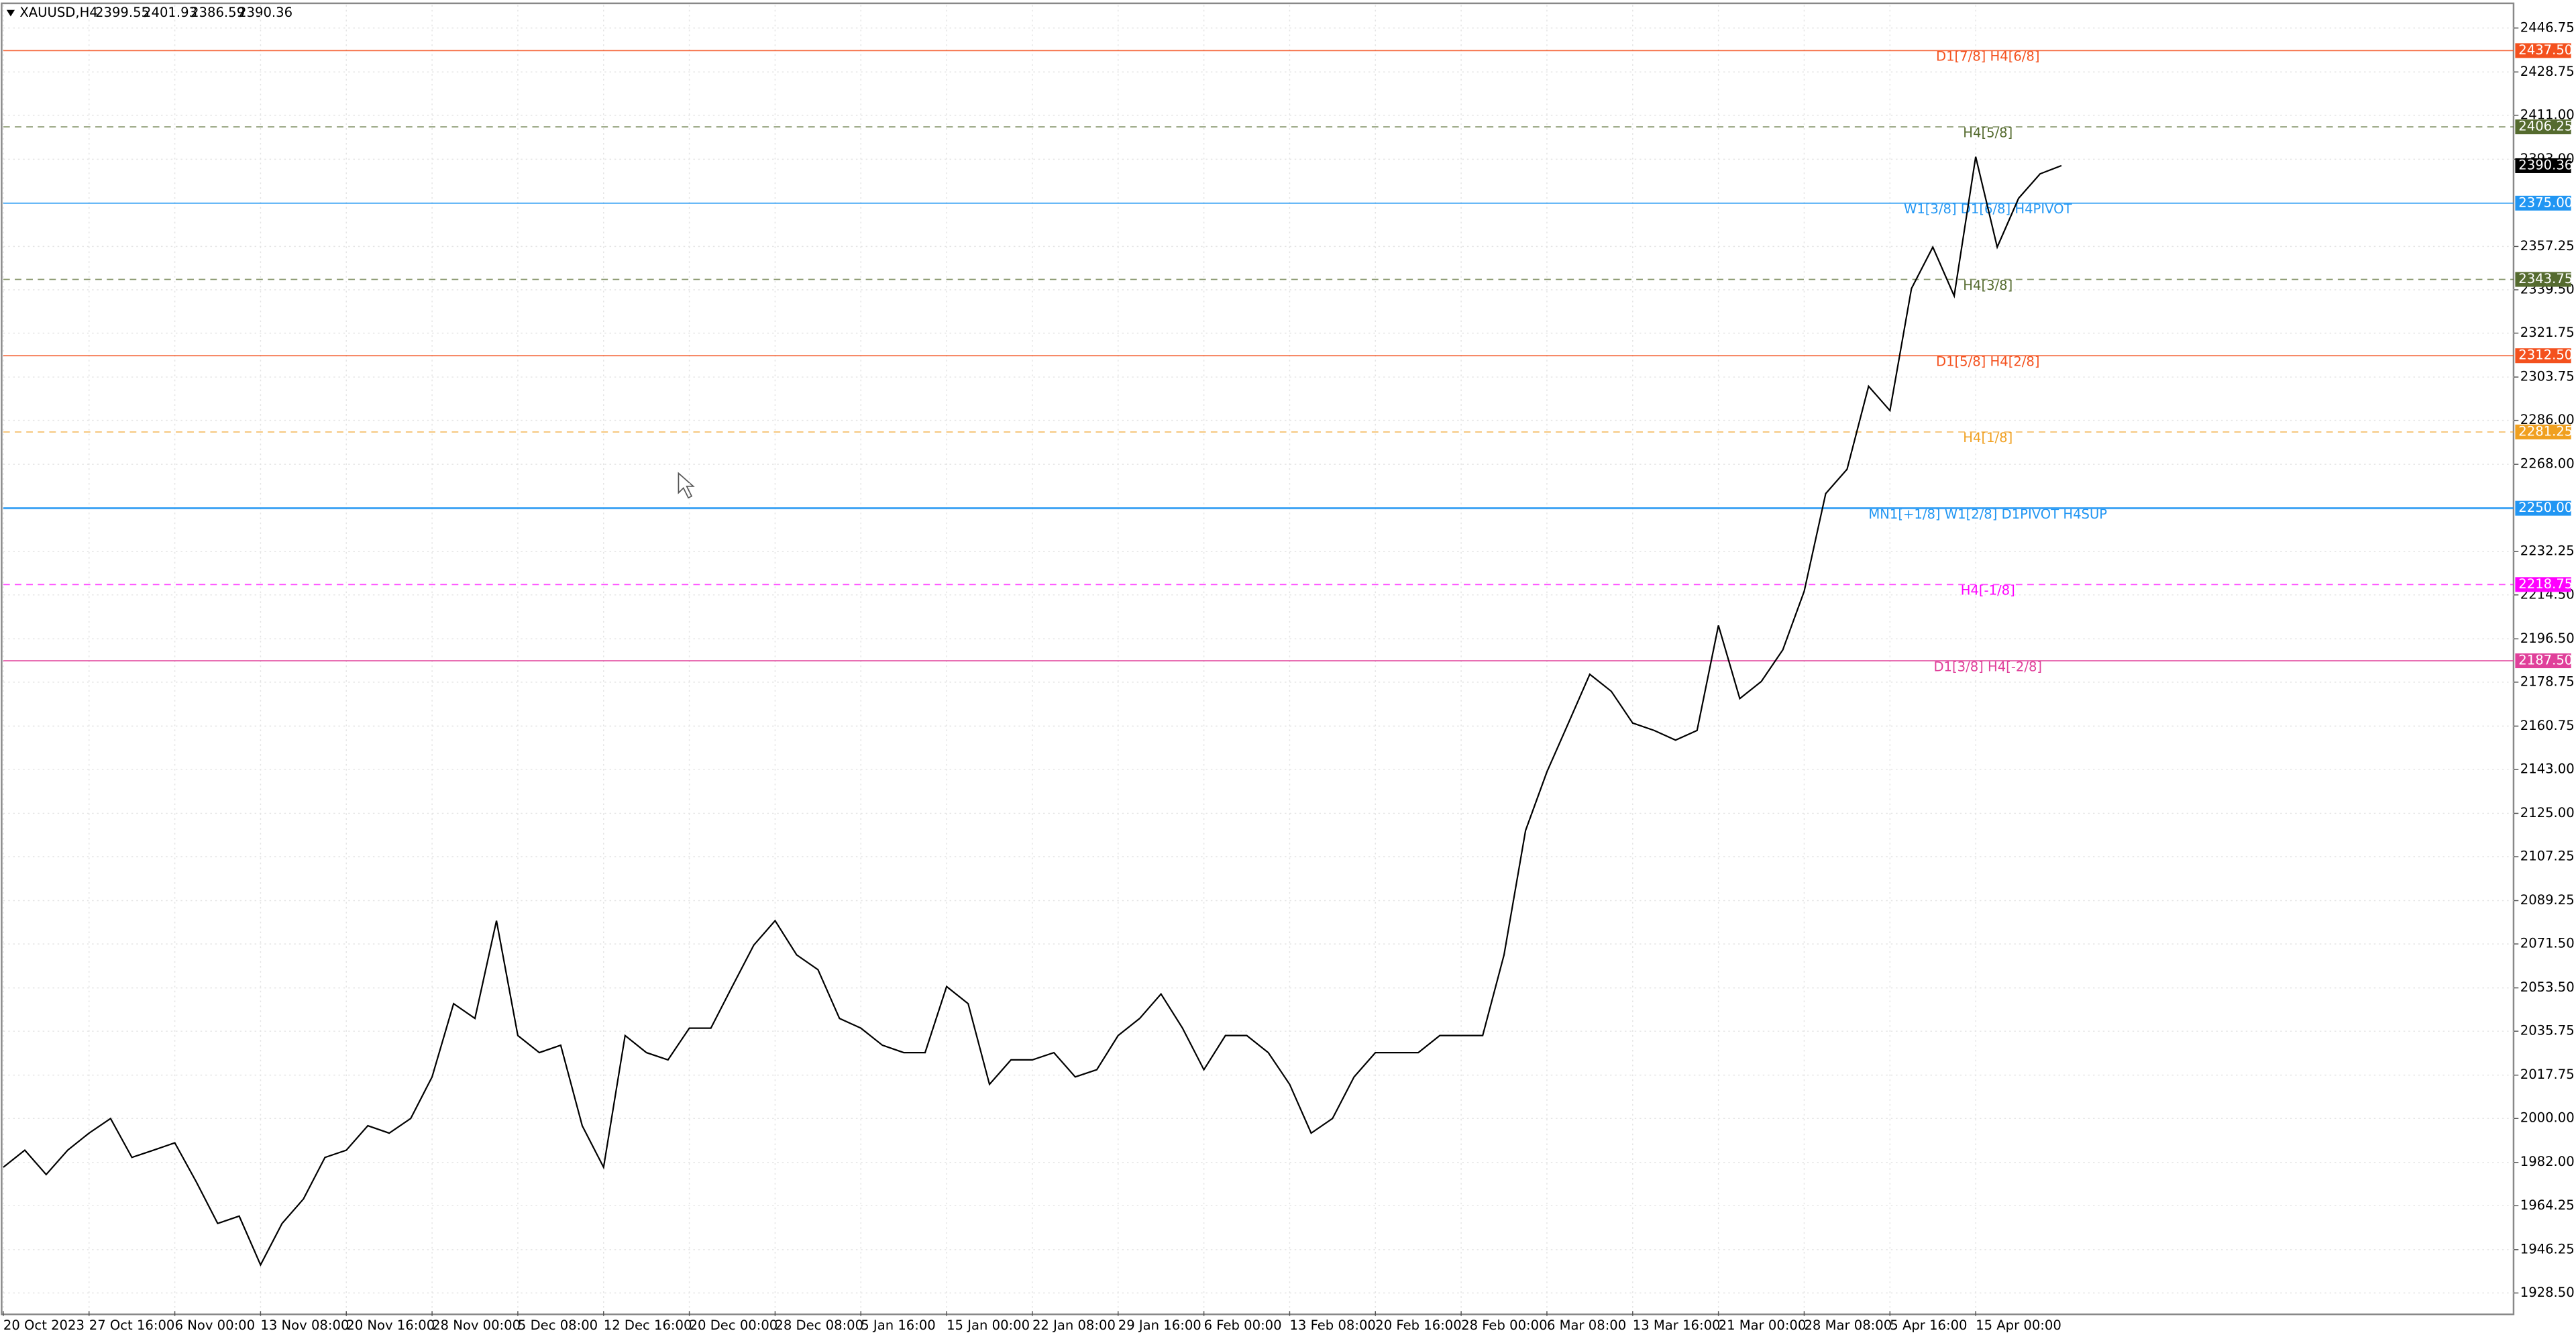 The image size is (2576, 1339). I want to click on x-tick-label: 5 Apr 16:00, so click(1928, 1325).